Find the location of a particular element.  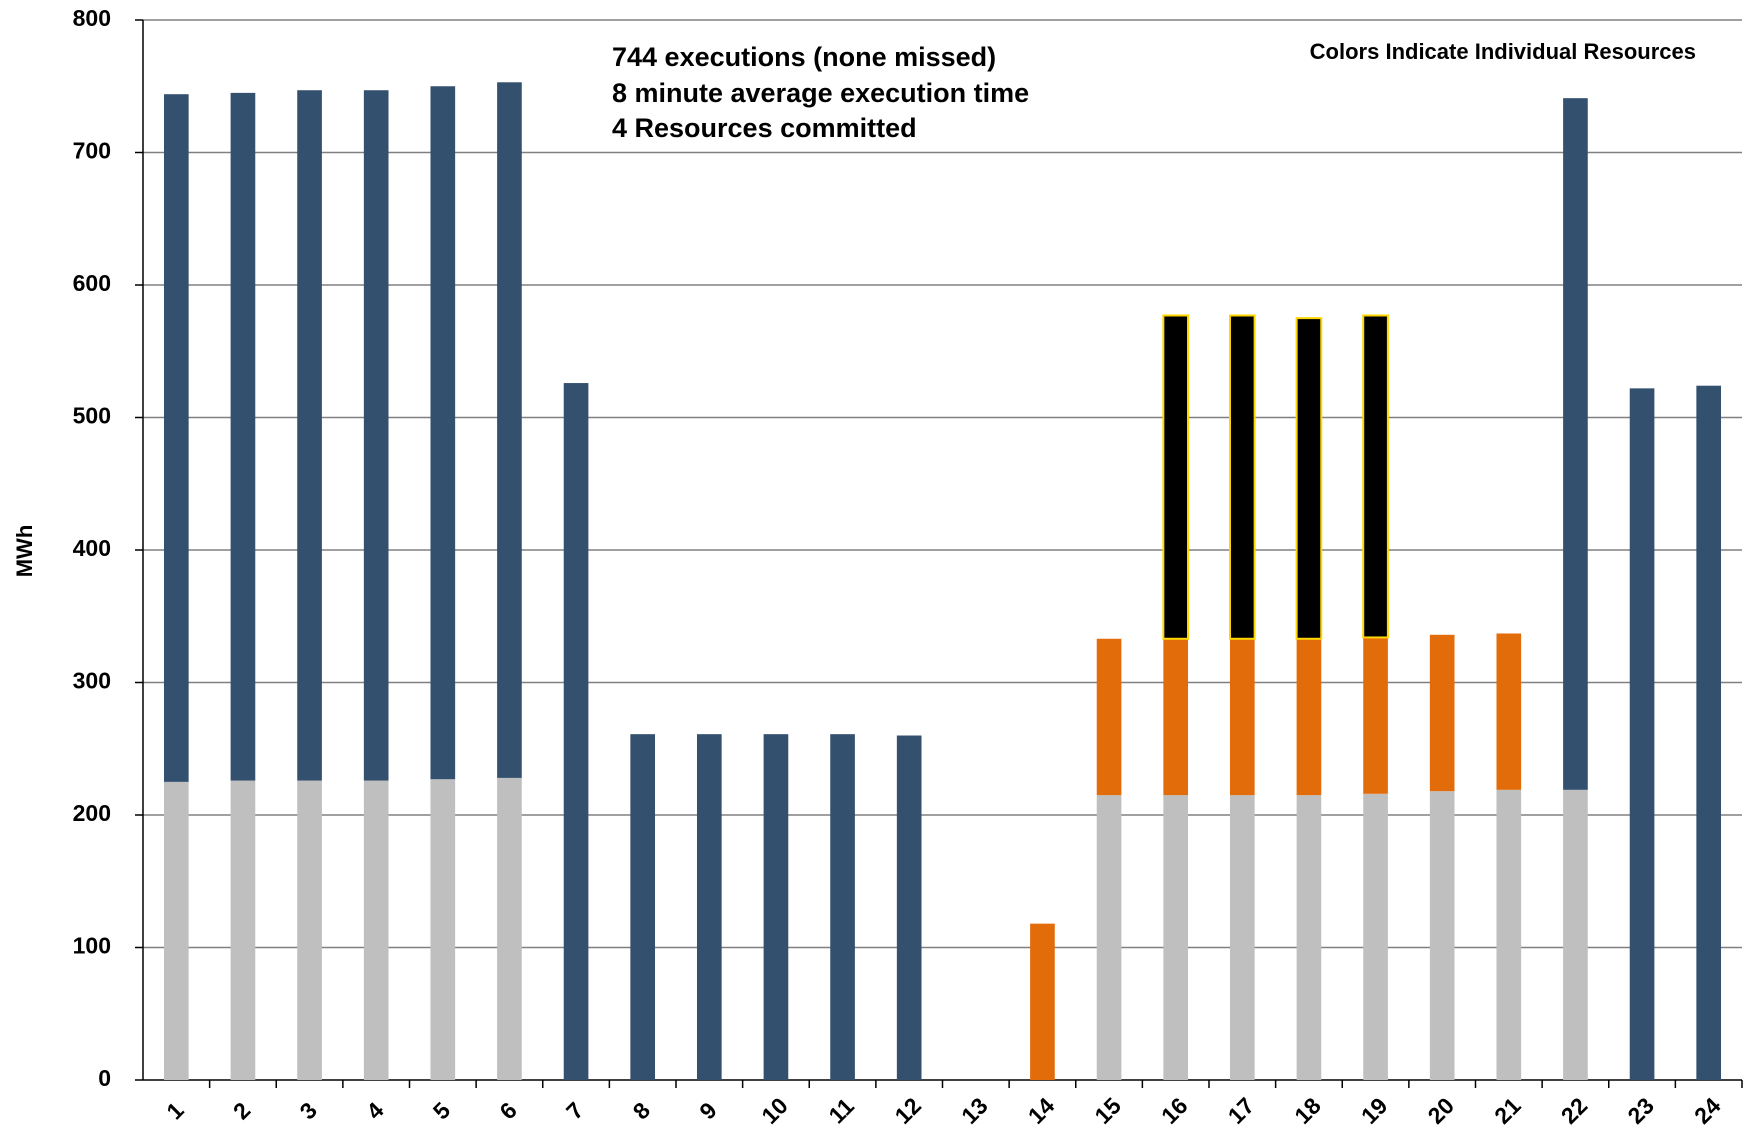

y-tick-label: 100 is located at coordinates (92, 946).